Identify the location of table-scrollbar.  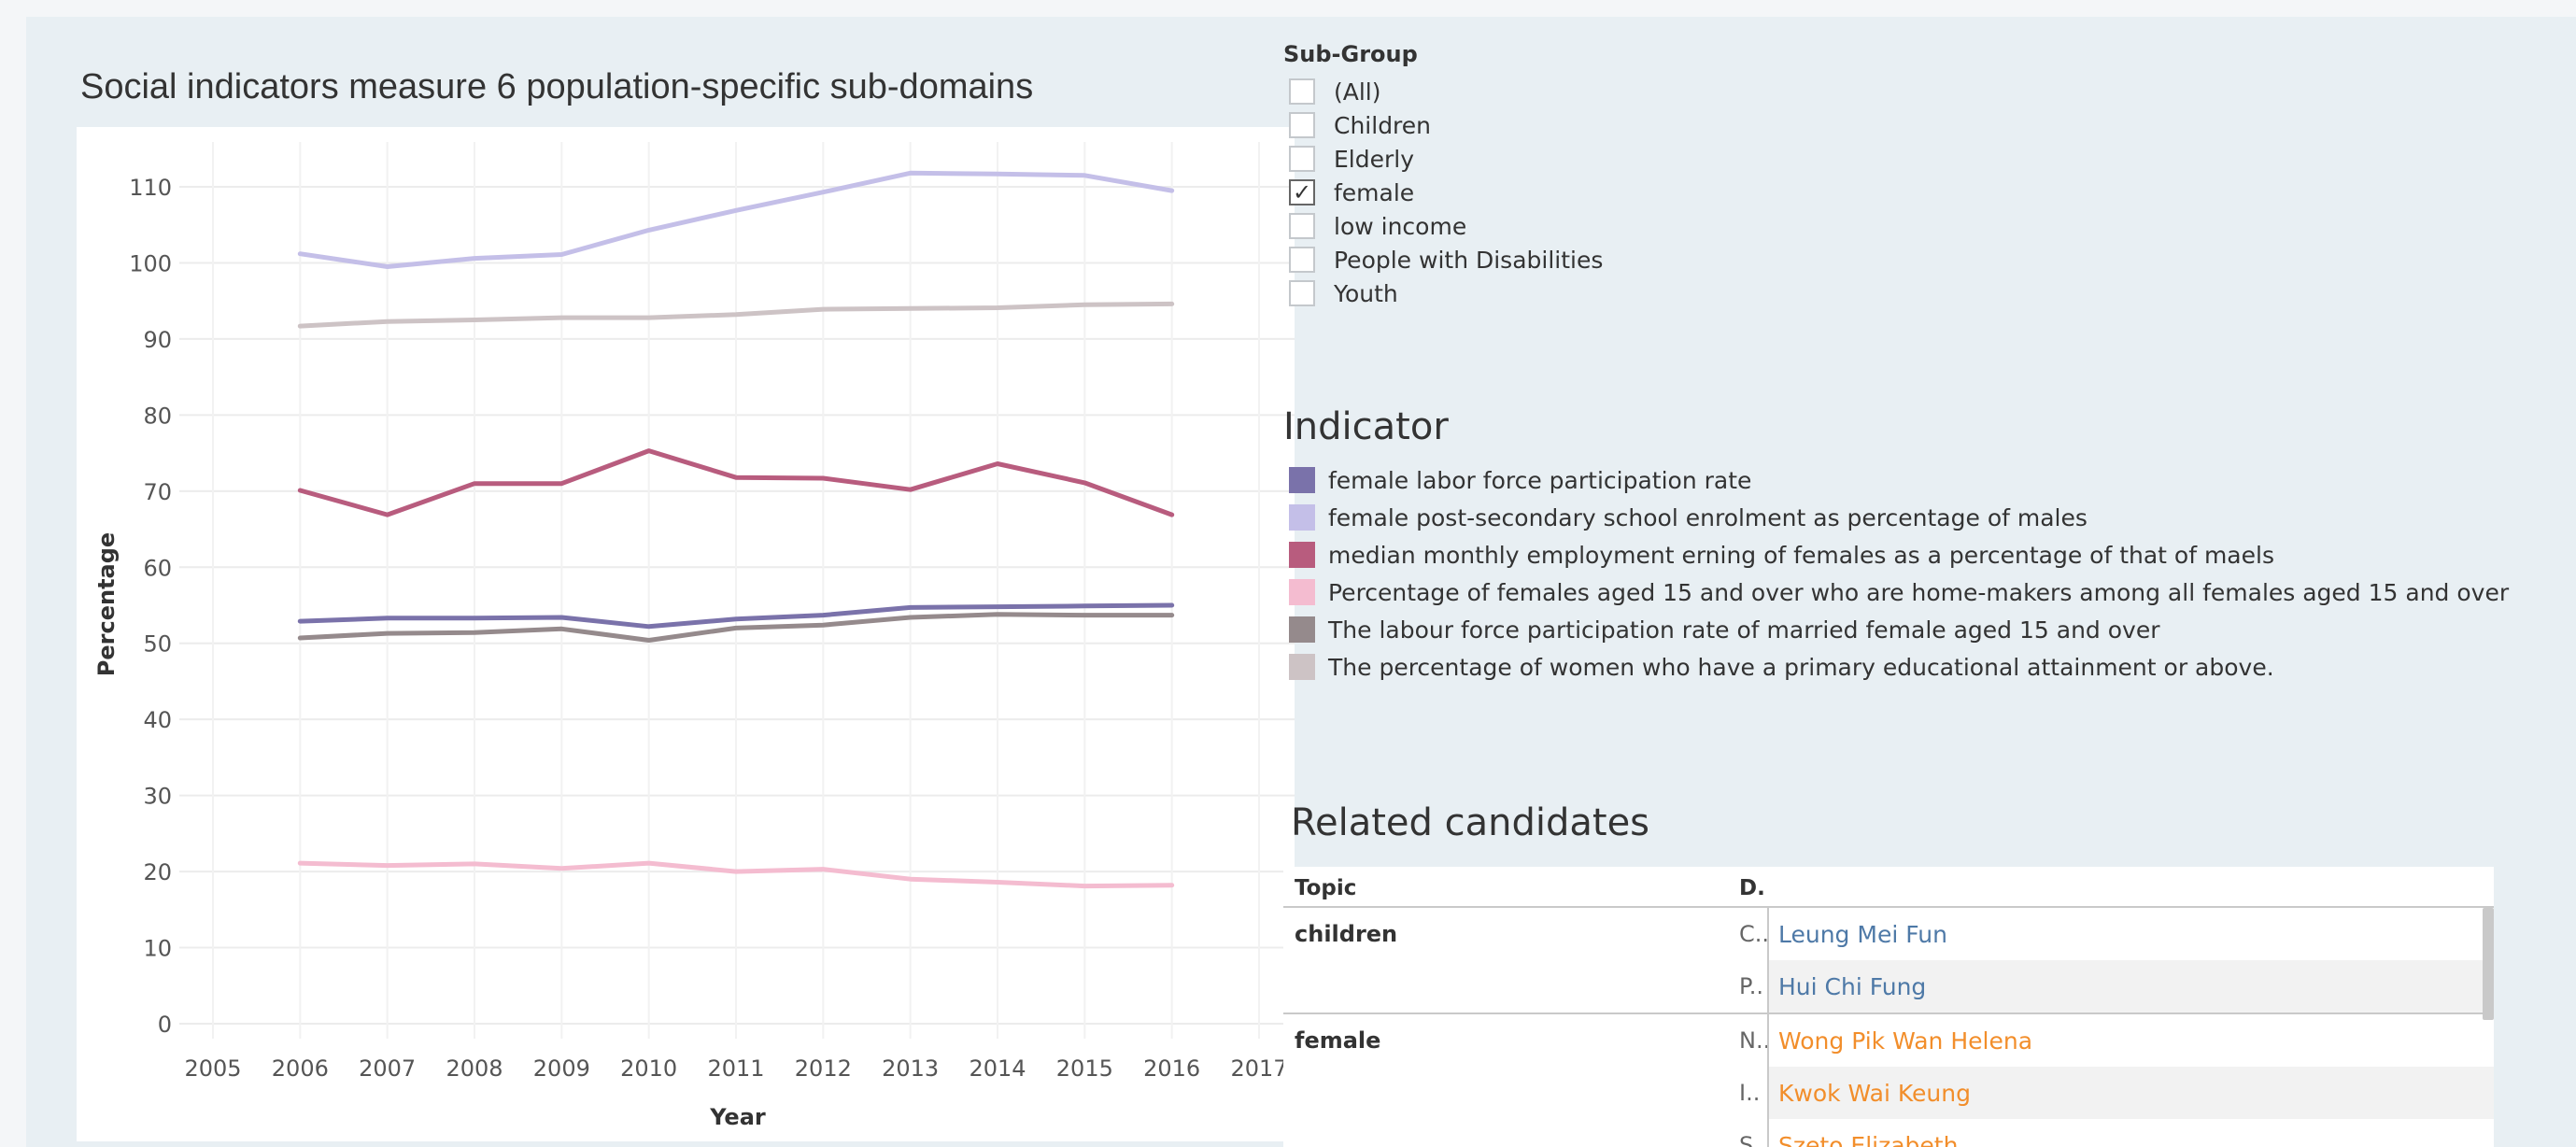
(2488, 964).